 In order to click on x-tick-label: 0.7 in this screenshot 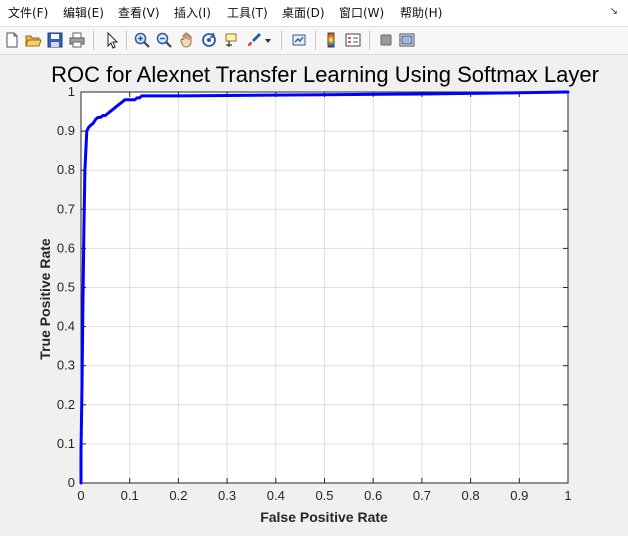, I will do `click(422, 495)`.